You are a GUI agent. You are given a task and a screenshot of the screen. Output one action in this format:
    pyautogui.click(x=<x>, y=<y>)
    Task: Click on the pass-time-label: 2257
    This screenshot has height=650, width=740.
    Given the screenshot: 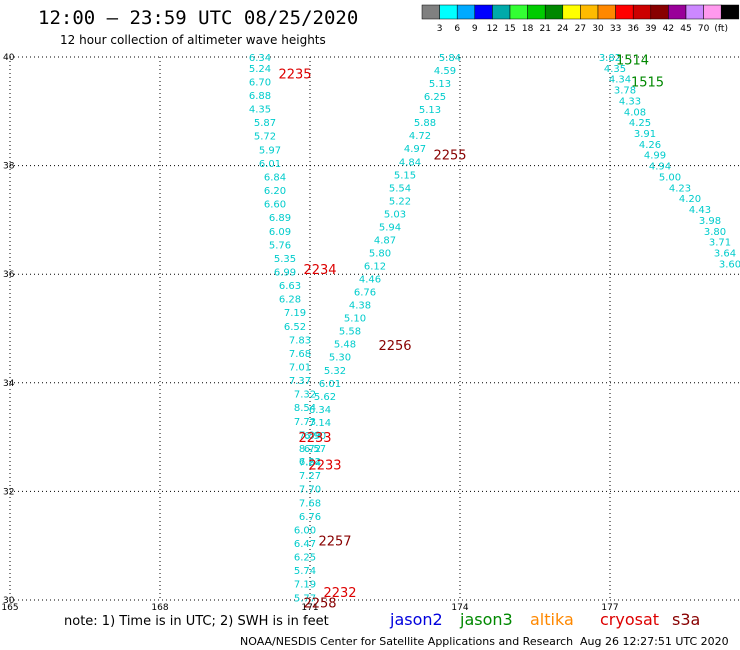 What is the action you would take?
    pyautogui.click(x=334, y=541)
    